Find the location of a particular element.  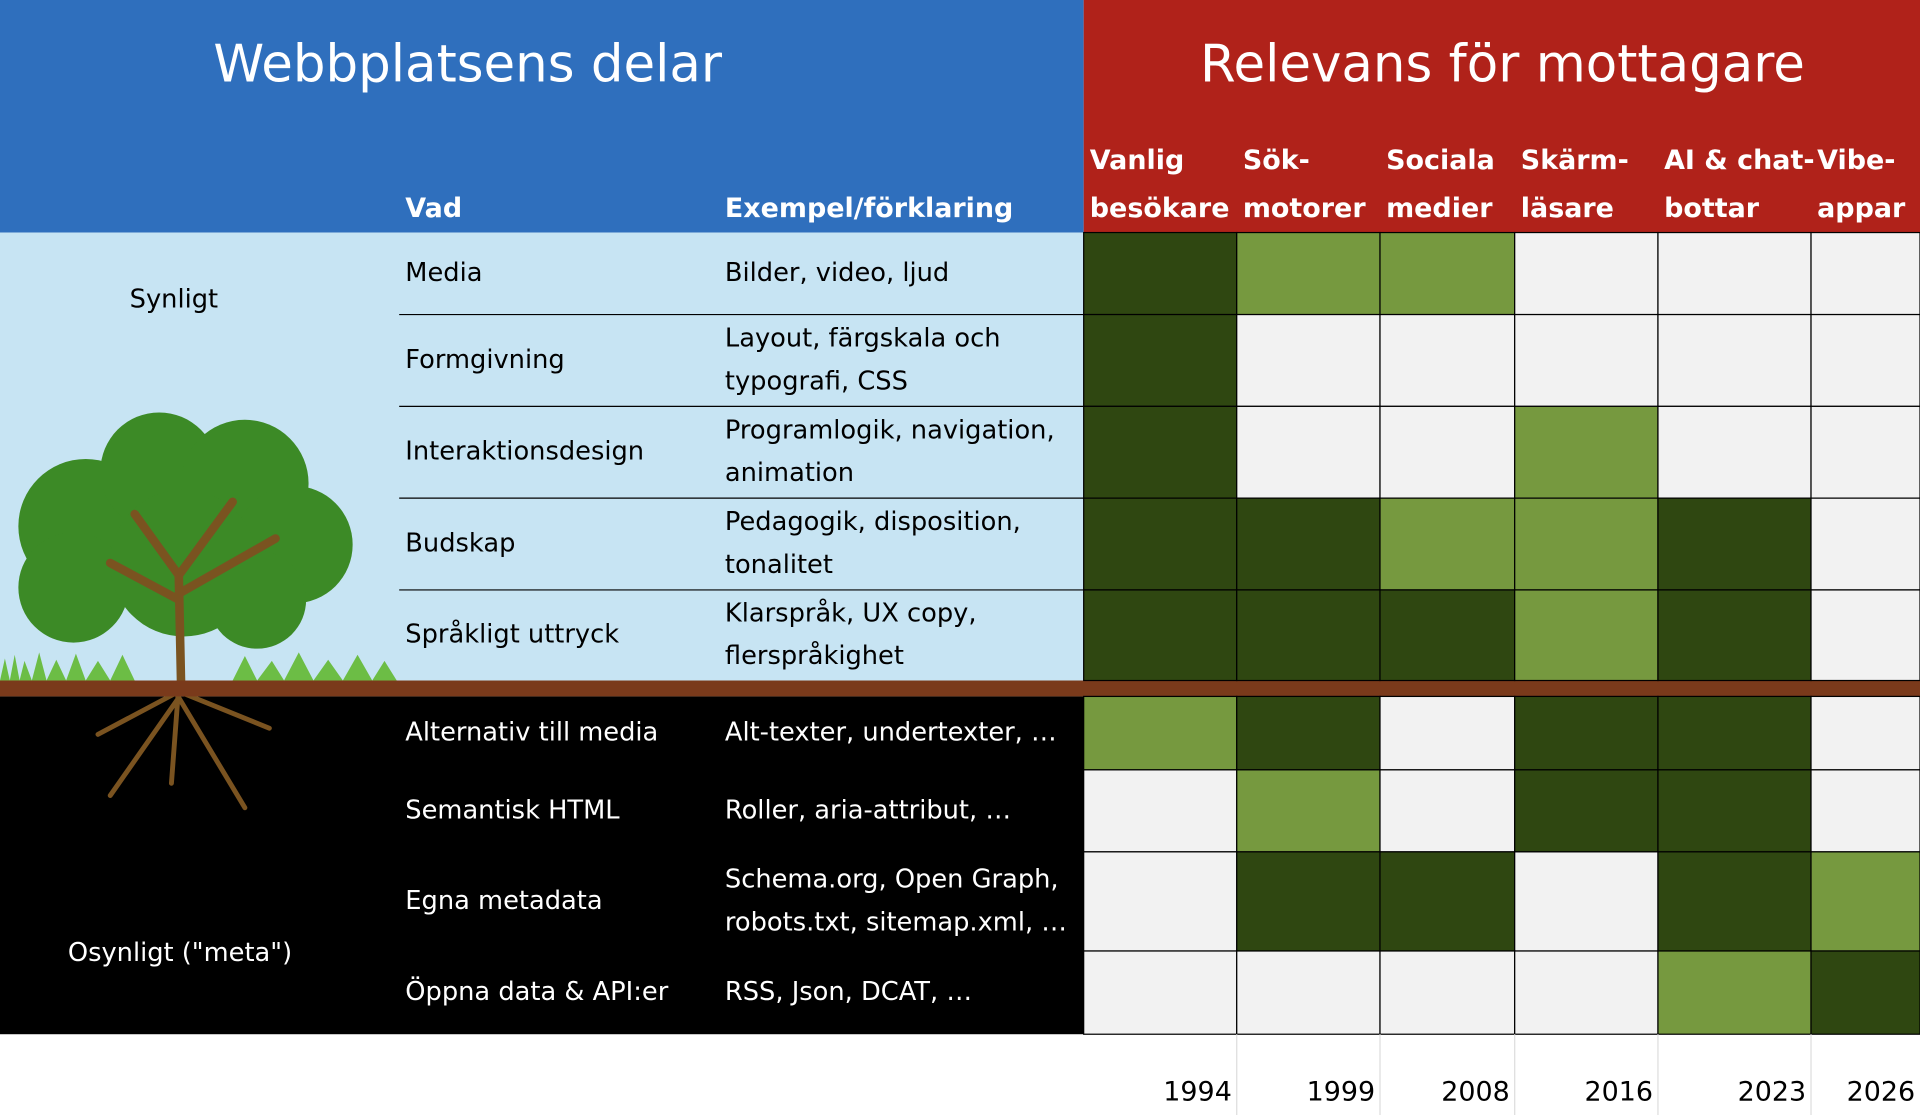

row-exempel: tonalitet is located at coordinates (779, 565).